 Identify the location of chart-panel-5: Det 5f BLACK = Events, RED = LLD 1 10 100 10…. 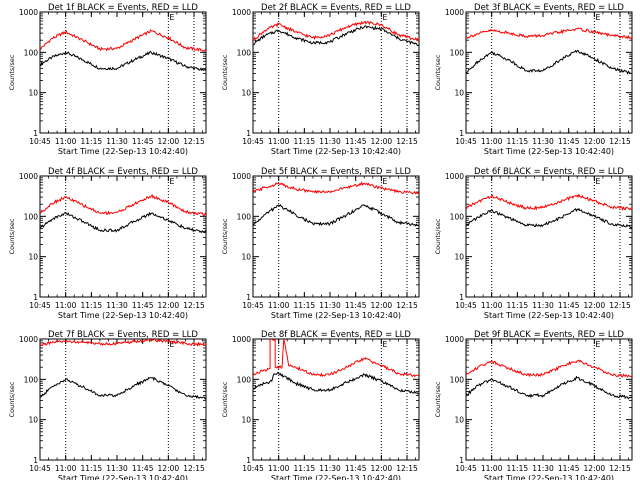
(320, 243).